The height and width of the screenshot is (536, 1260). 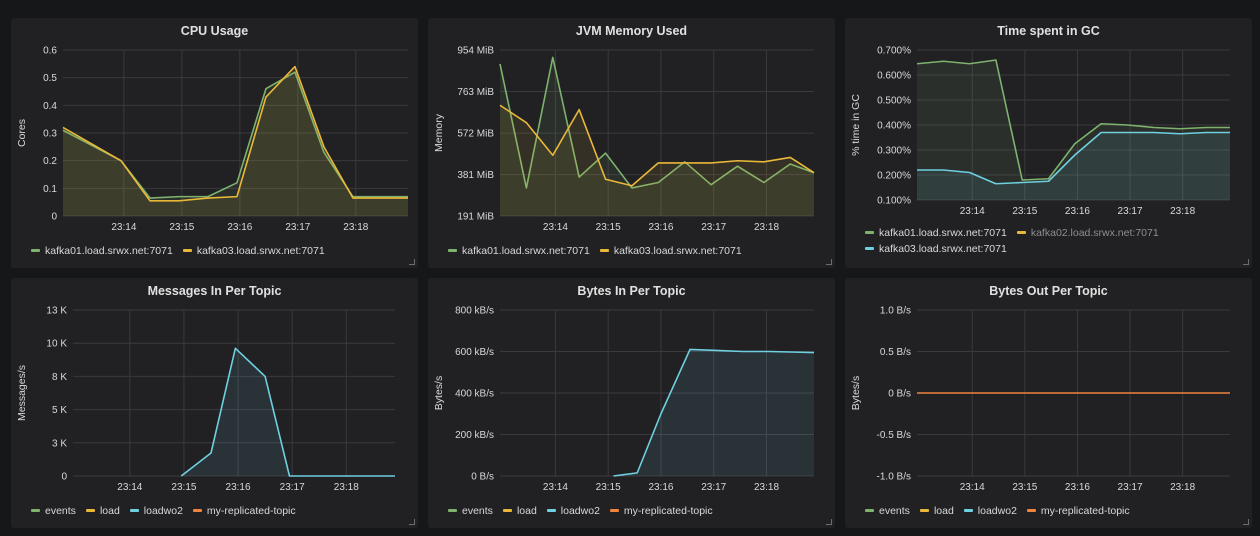 What do you see at coordinates (894, 435) in the screenshot?
I see `y-tick-label: -0.5 B/s` at bounding box center [894, 435].